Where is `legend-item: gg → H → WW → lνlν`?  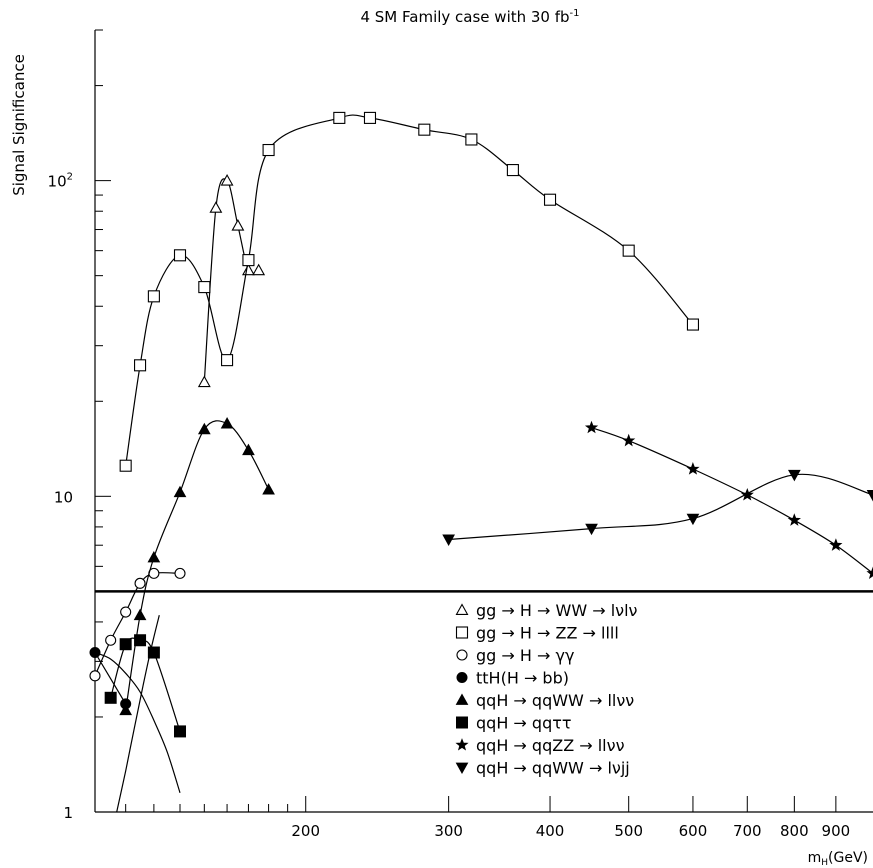
legend-item: gg → H → WW → lνlν is located at coordinates (546, 610).